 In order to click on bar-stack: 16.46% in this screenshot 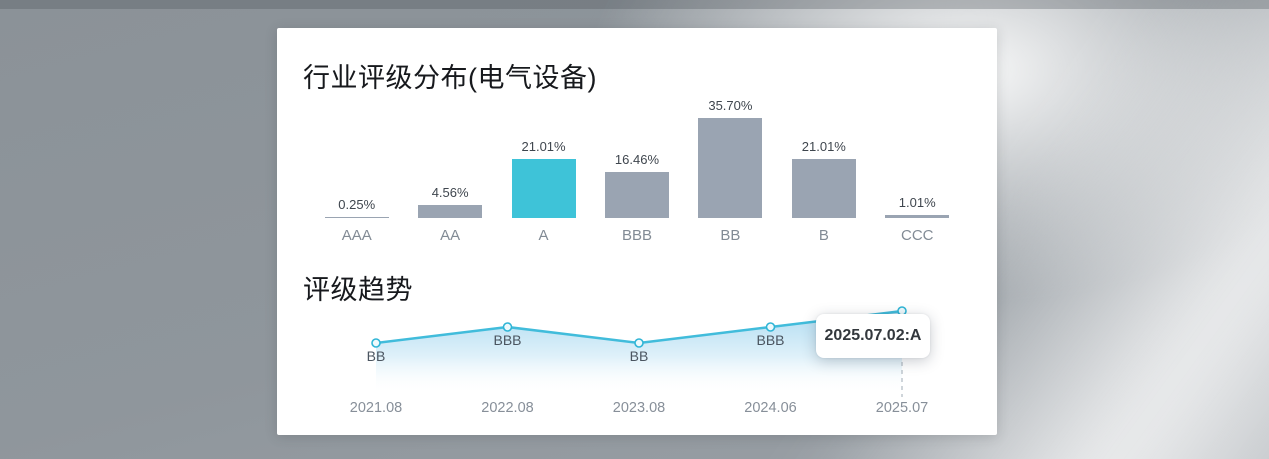, I will do `click(636, 157)`.